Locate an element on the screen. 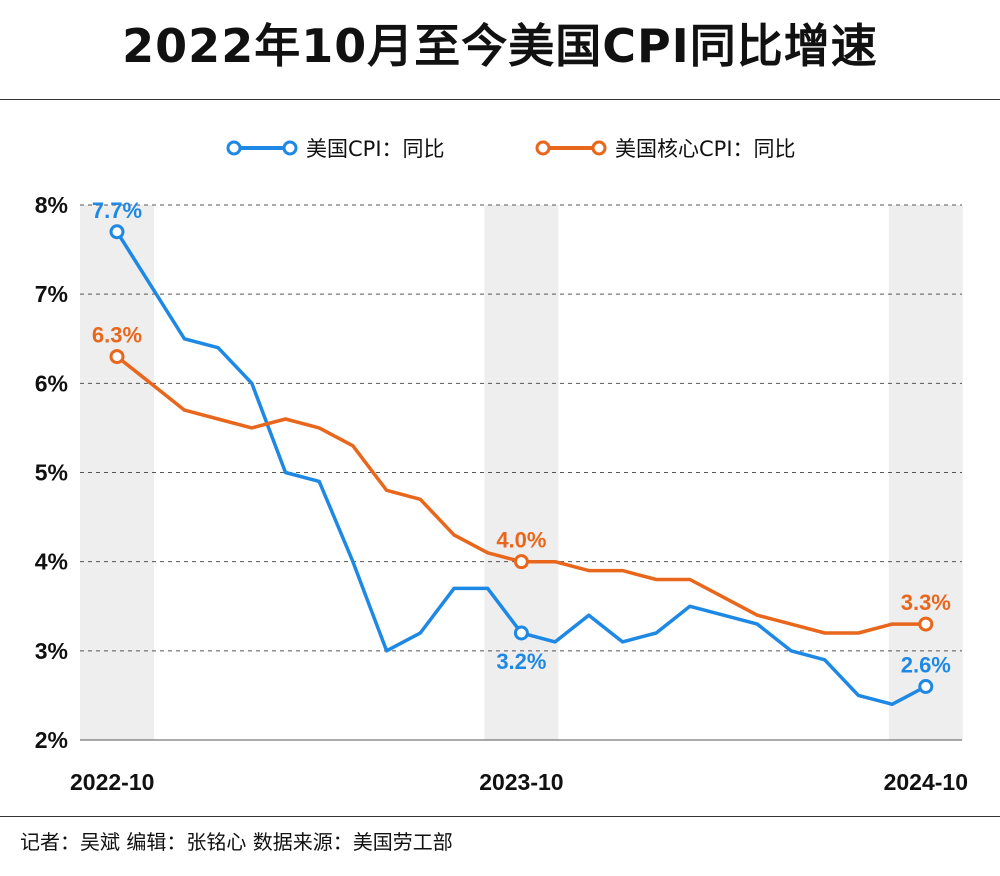 The height and width of the screenshot is (876, 1000). legend-core-cpi-line-icon is located at coordinates (571, 148).